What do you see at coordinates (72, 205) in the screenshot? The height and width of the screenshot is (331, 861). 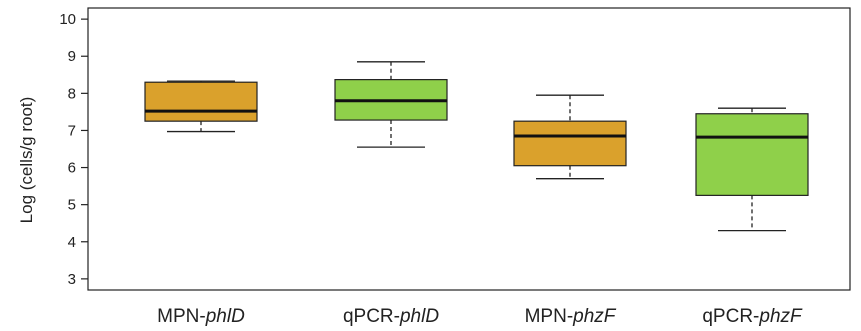 I see `y-tick-label: 5` at bounding box center [72, 205].